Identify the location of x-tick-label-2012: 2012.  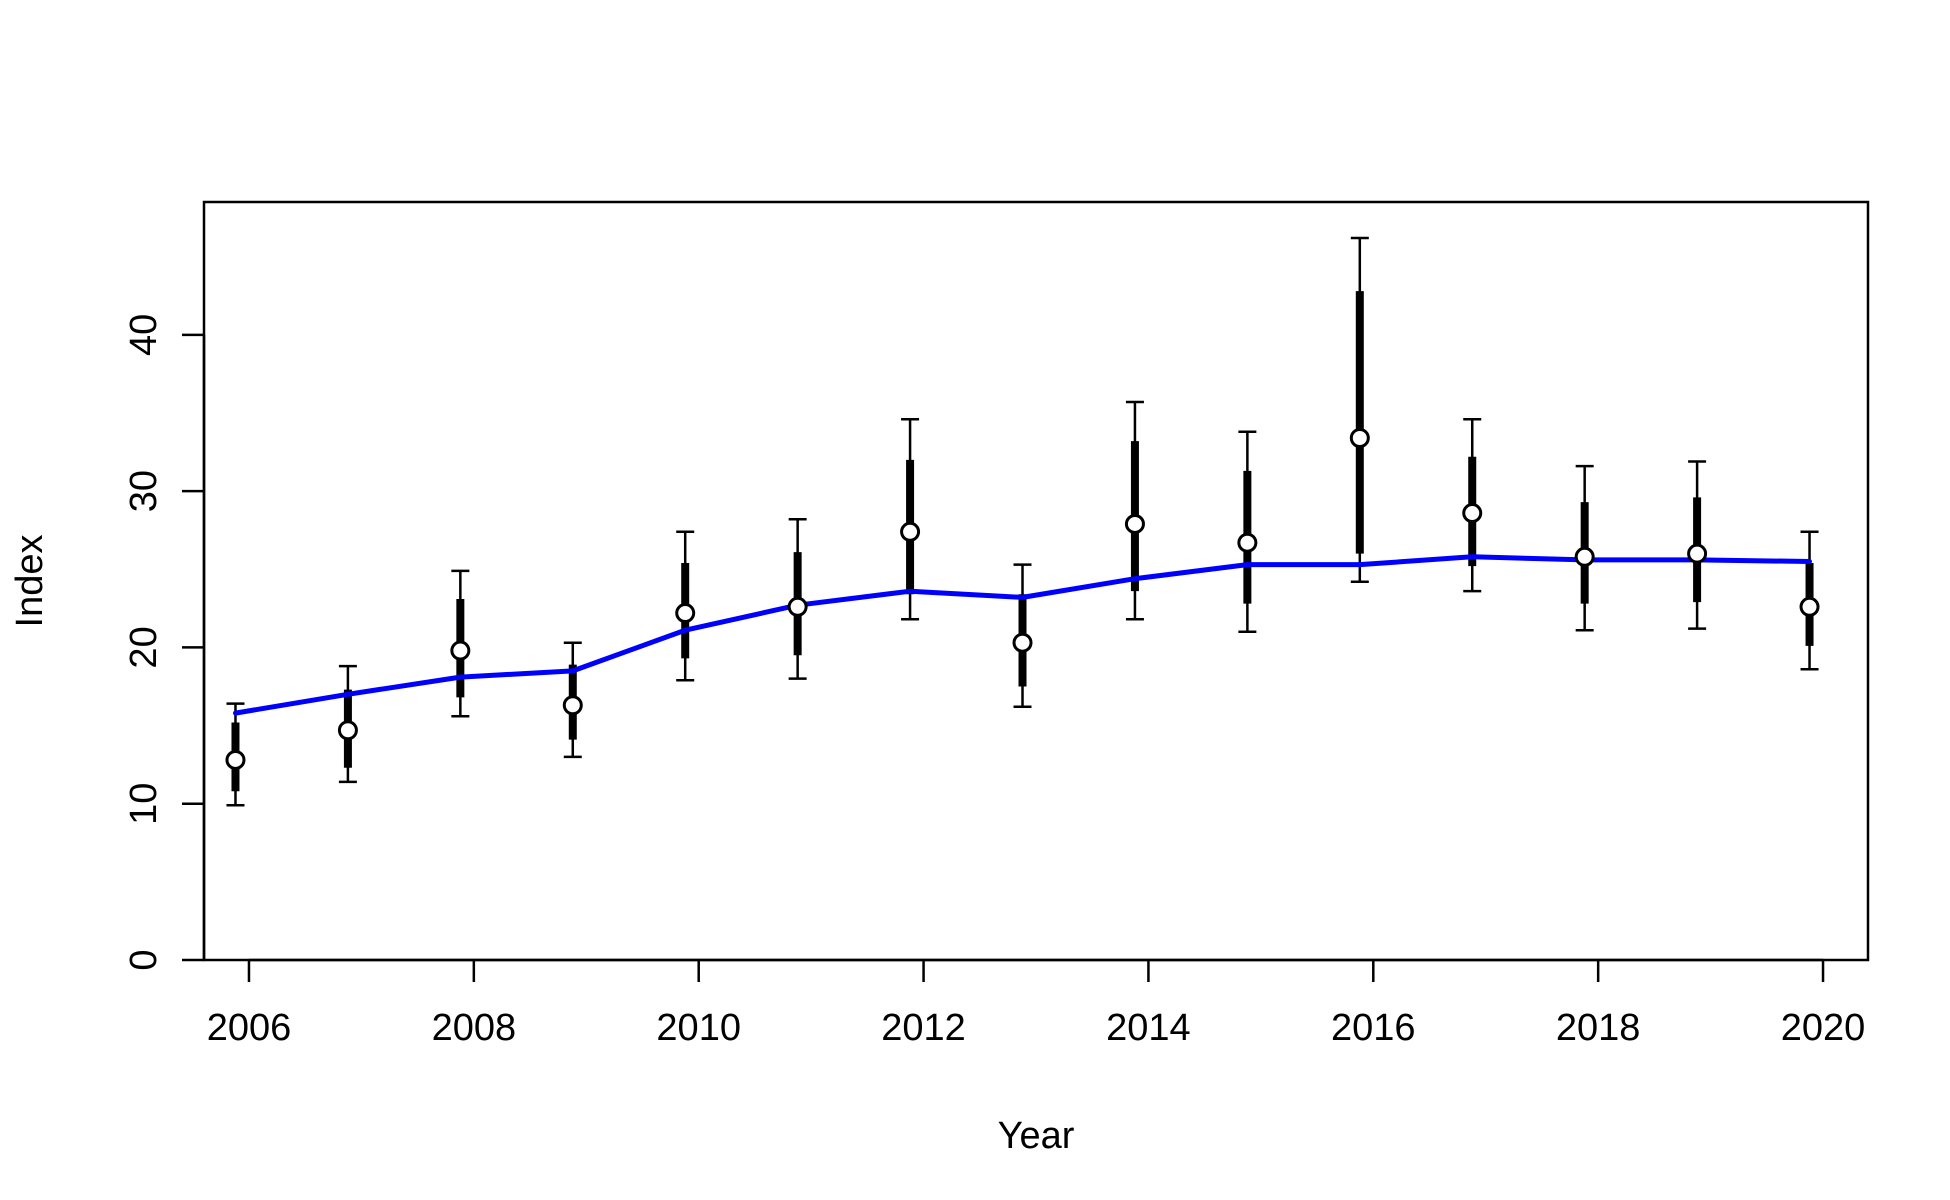
(923, 1028).